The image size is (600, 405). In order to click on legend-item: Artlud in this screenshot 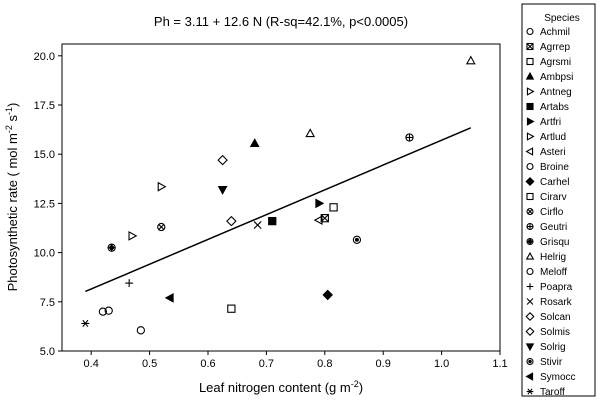, I will do `click(546, 137)`.